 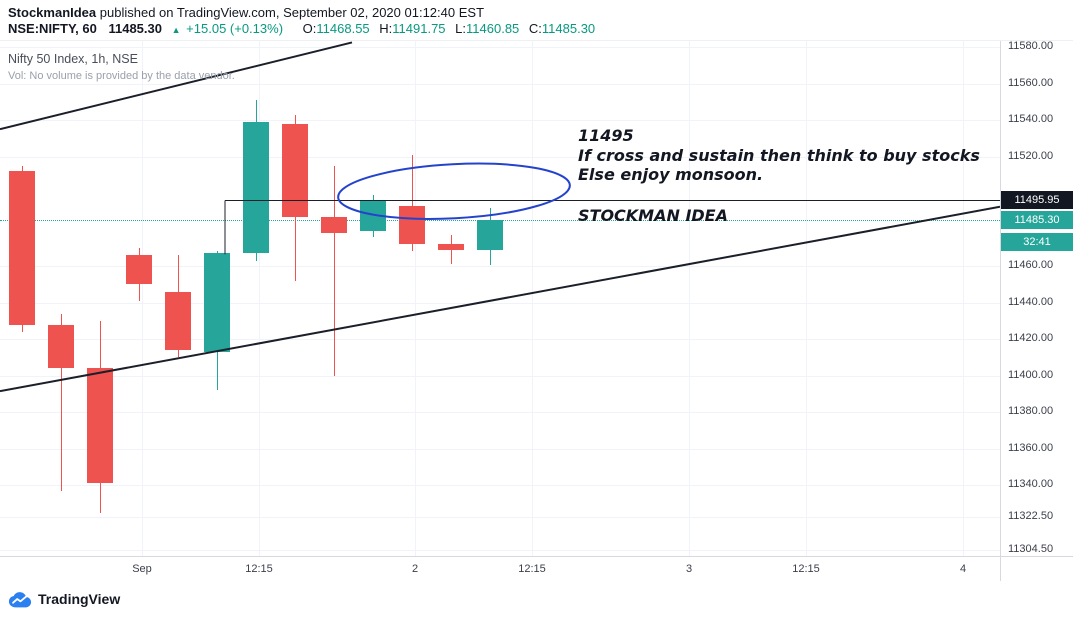 What do you see at coordinates (309, 28) in the screenshot?
I see `open-label: O:` at bounding box center [309, 28].